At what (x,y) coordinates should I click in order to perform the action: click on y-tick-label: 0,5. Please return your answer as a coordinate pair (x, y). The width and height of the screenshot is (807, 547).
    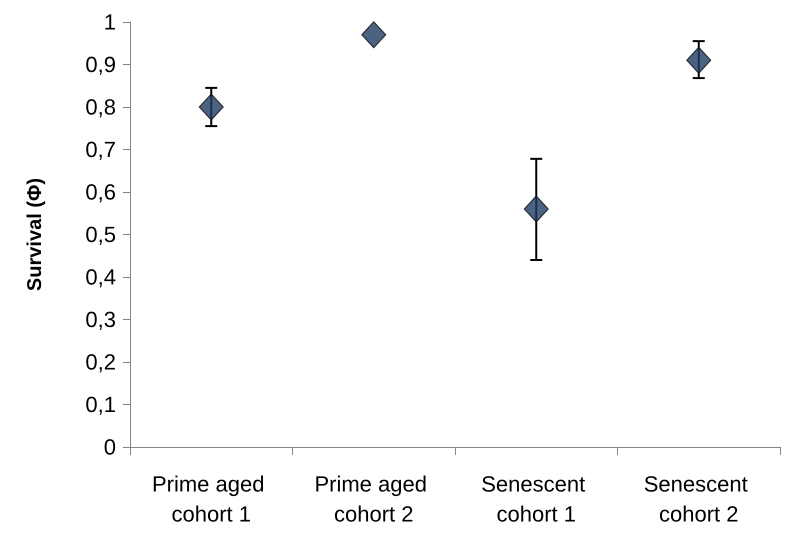
    Looking at the image, I should click on (100, 234).